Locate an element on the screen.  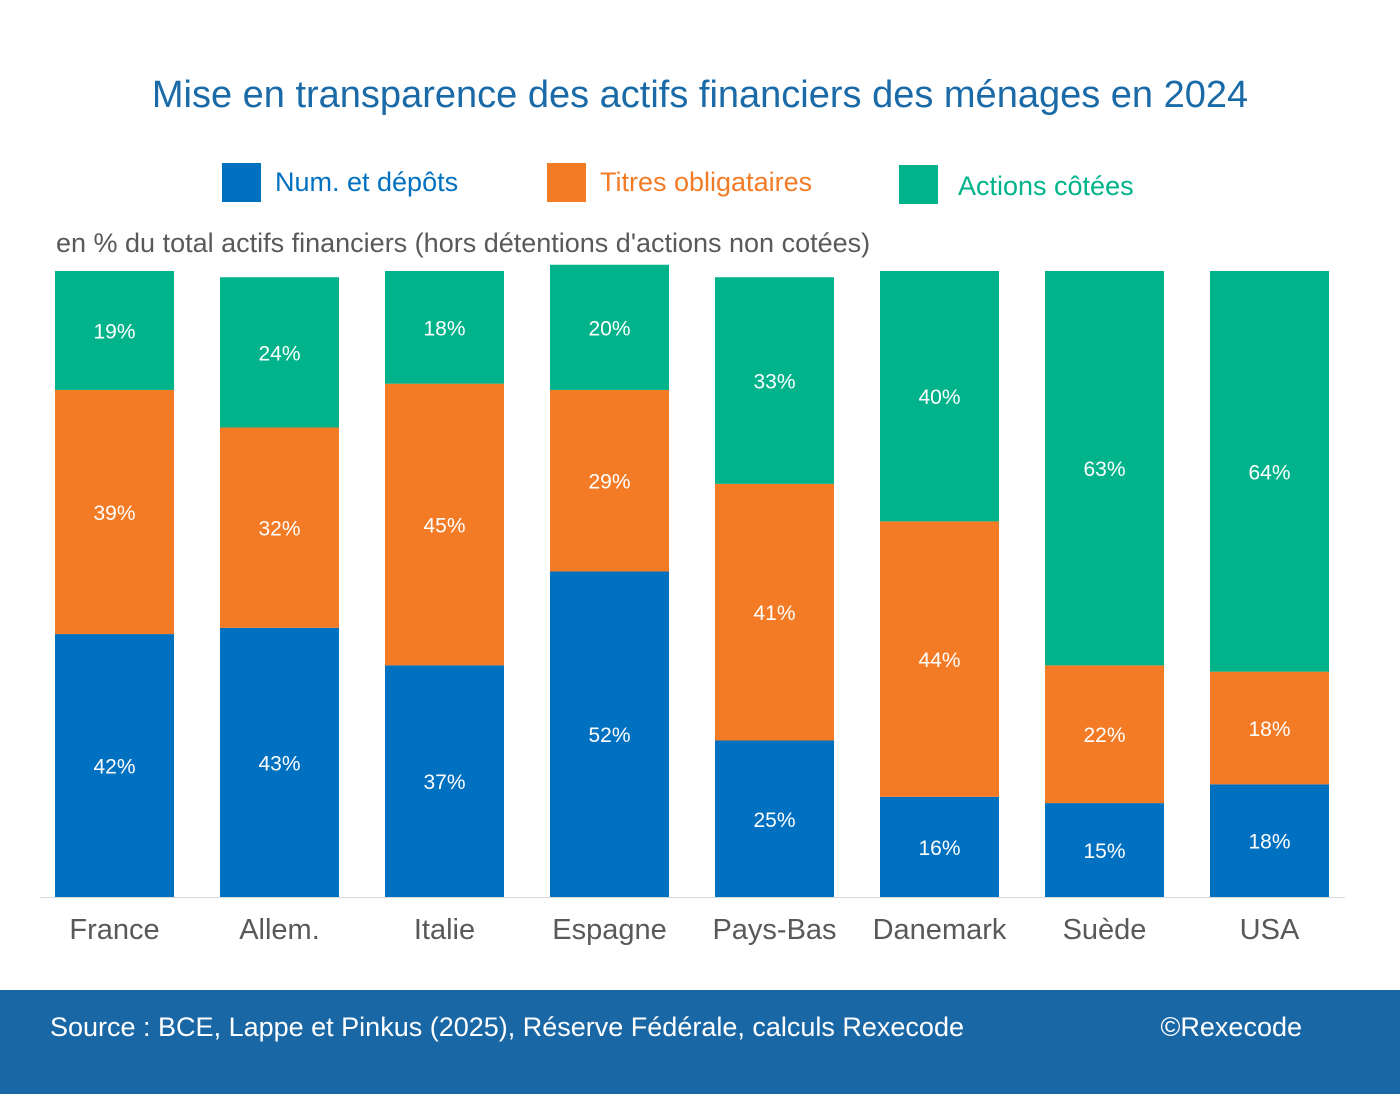
legend-swatch-equities is located at coordinates (918, 184).